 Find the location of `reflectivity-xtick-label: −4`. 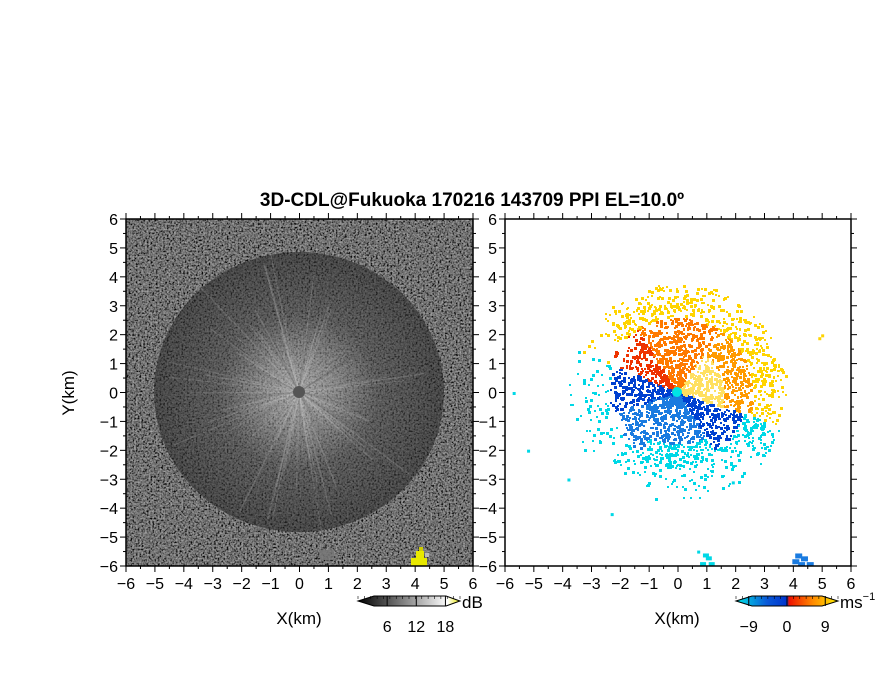

reflectivity-xtick-label: −4 is located at coordinates (184, 584).